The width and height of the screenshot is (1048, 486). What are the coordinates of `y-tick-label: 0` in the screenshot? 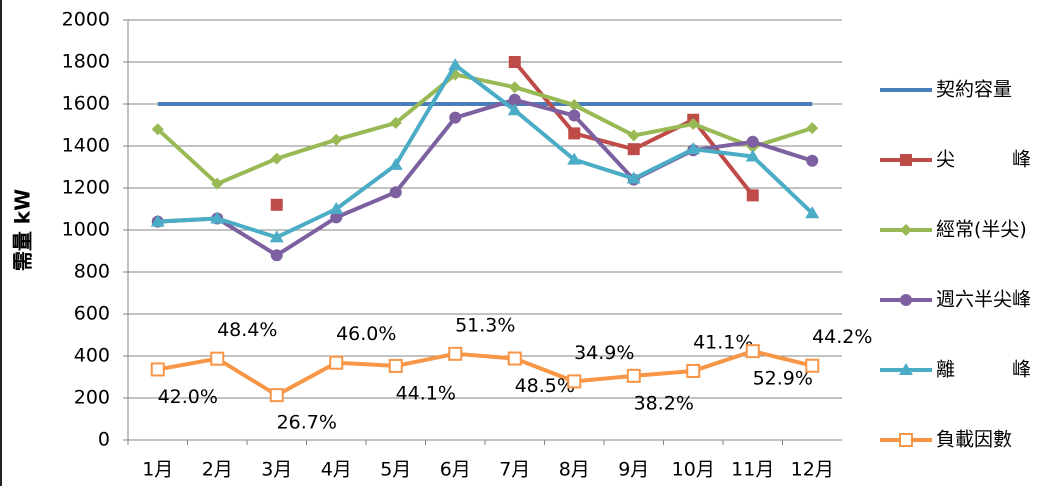 It's located at (104, 440).